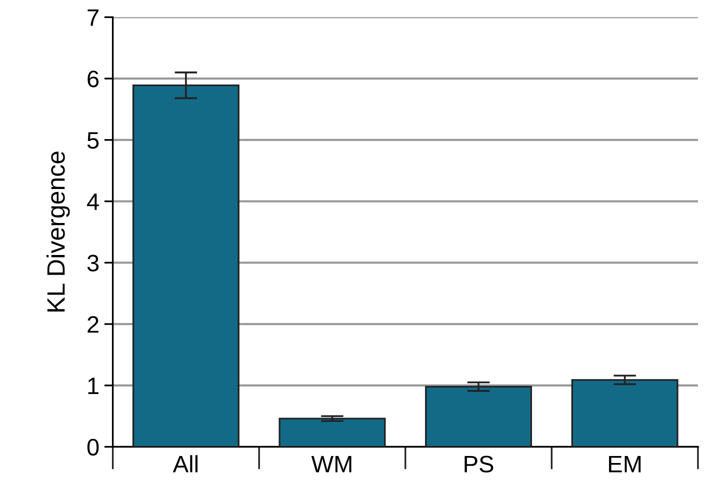 The width and height of the screenshot is (705, 491). Describe the element at coordinates (479, 464) in the screenshot. I see `x-tick-label: PS` at that location.